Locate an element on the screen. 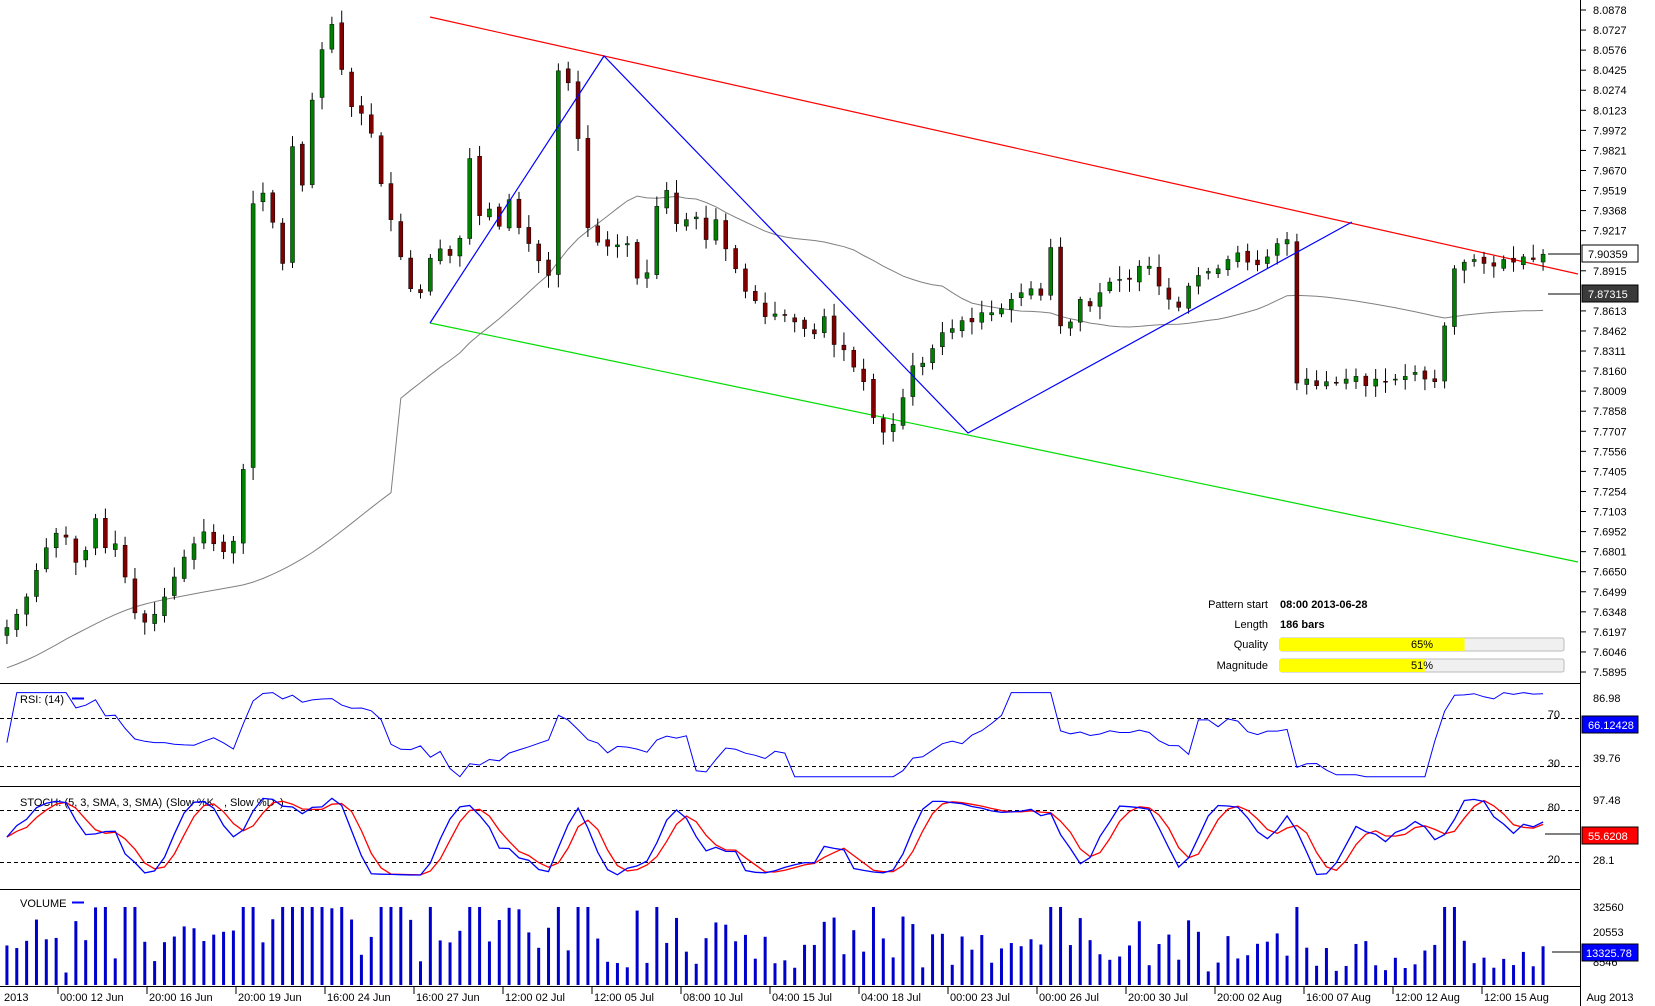 This screenshot has width=1655, height=1006. stoch-value-label: 55.6208 is located at coordinates (1608, 837).